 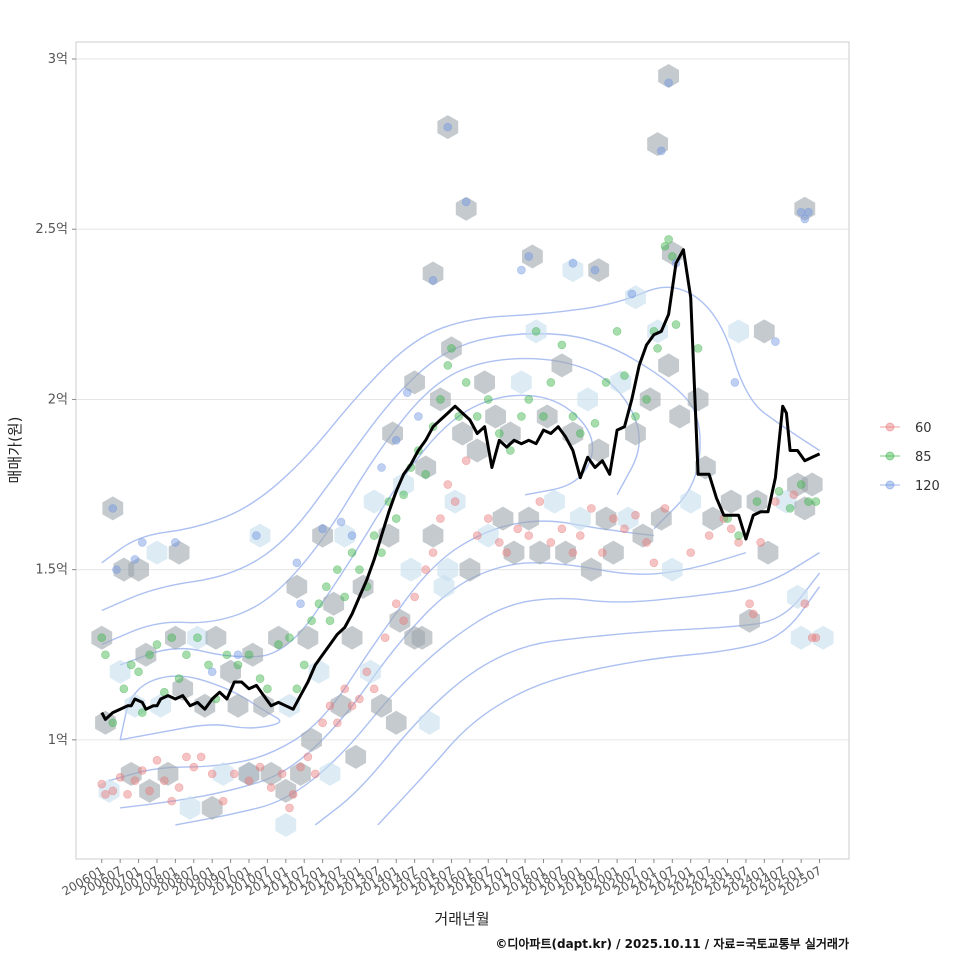 What do you see at coordinates (461, 919) in the screenshot?
I see `x-axis-title: 거래년월` at bounding box center [461, 919].